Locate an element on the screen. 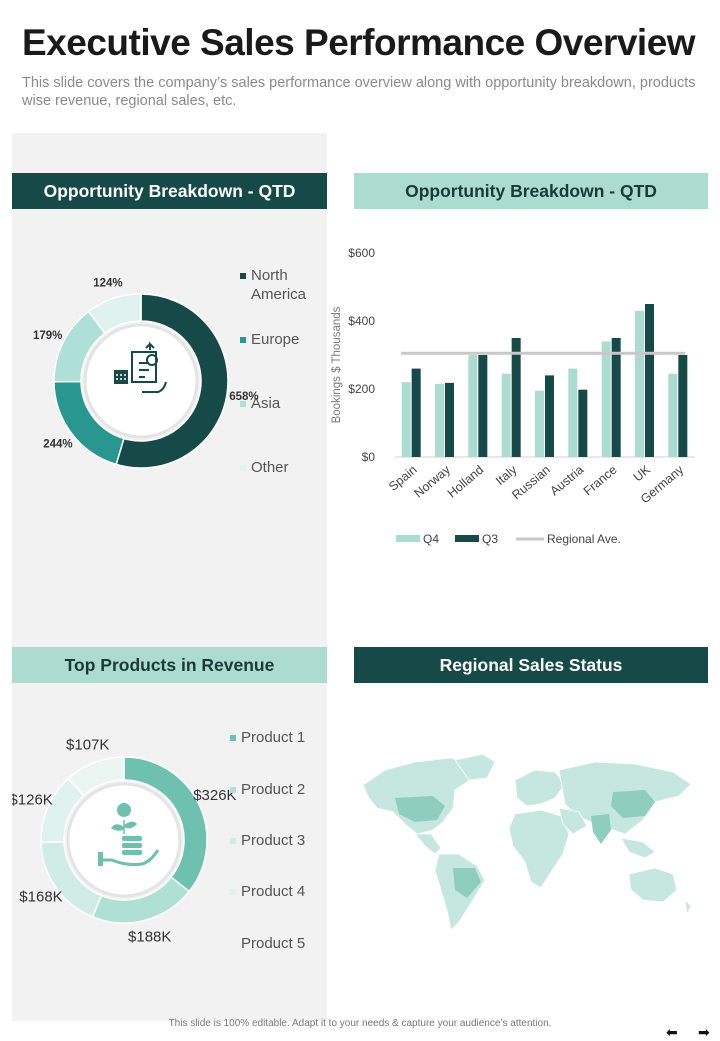 The image size is (720, 1041). legend-label: Product 2 is located at coordinates (273, 789).